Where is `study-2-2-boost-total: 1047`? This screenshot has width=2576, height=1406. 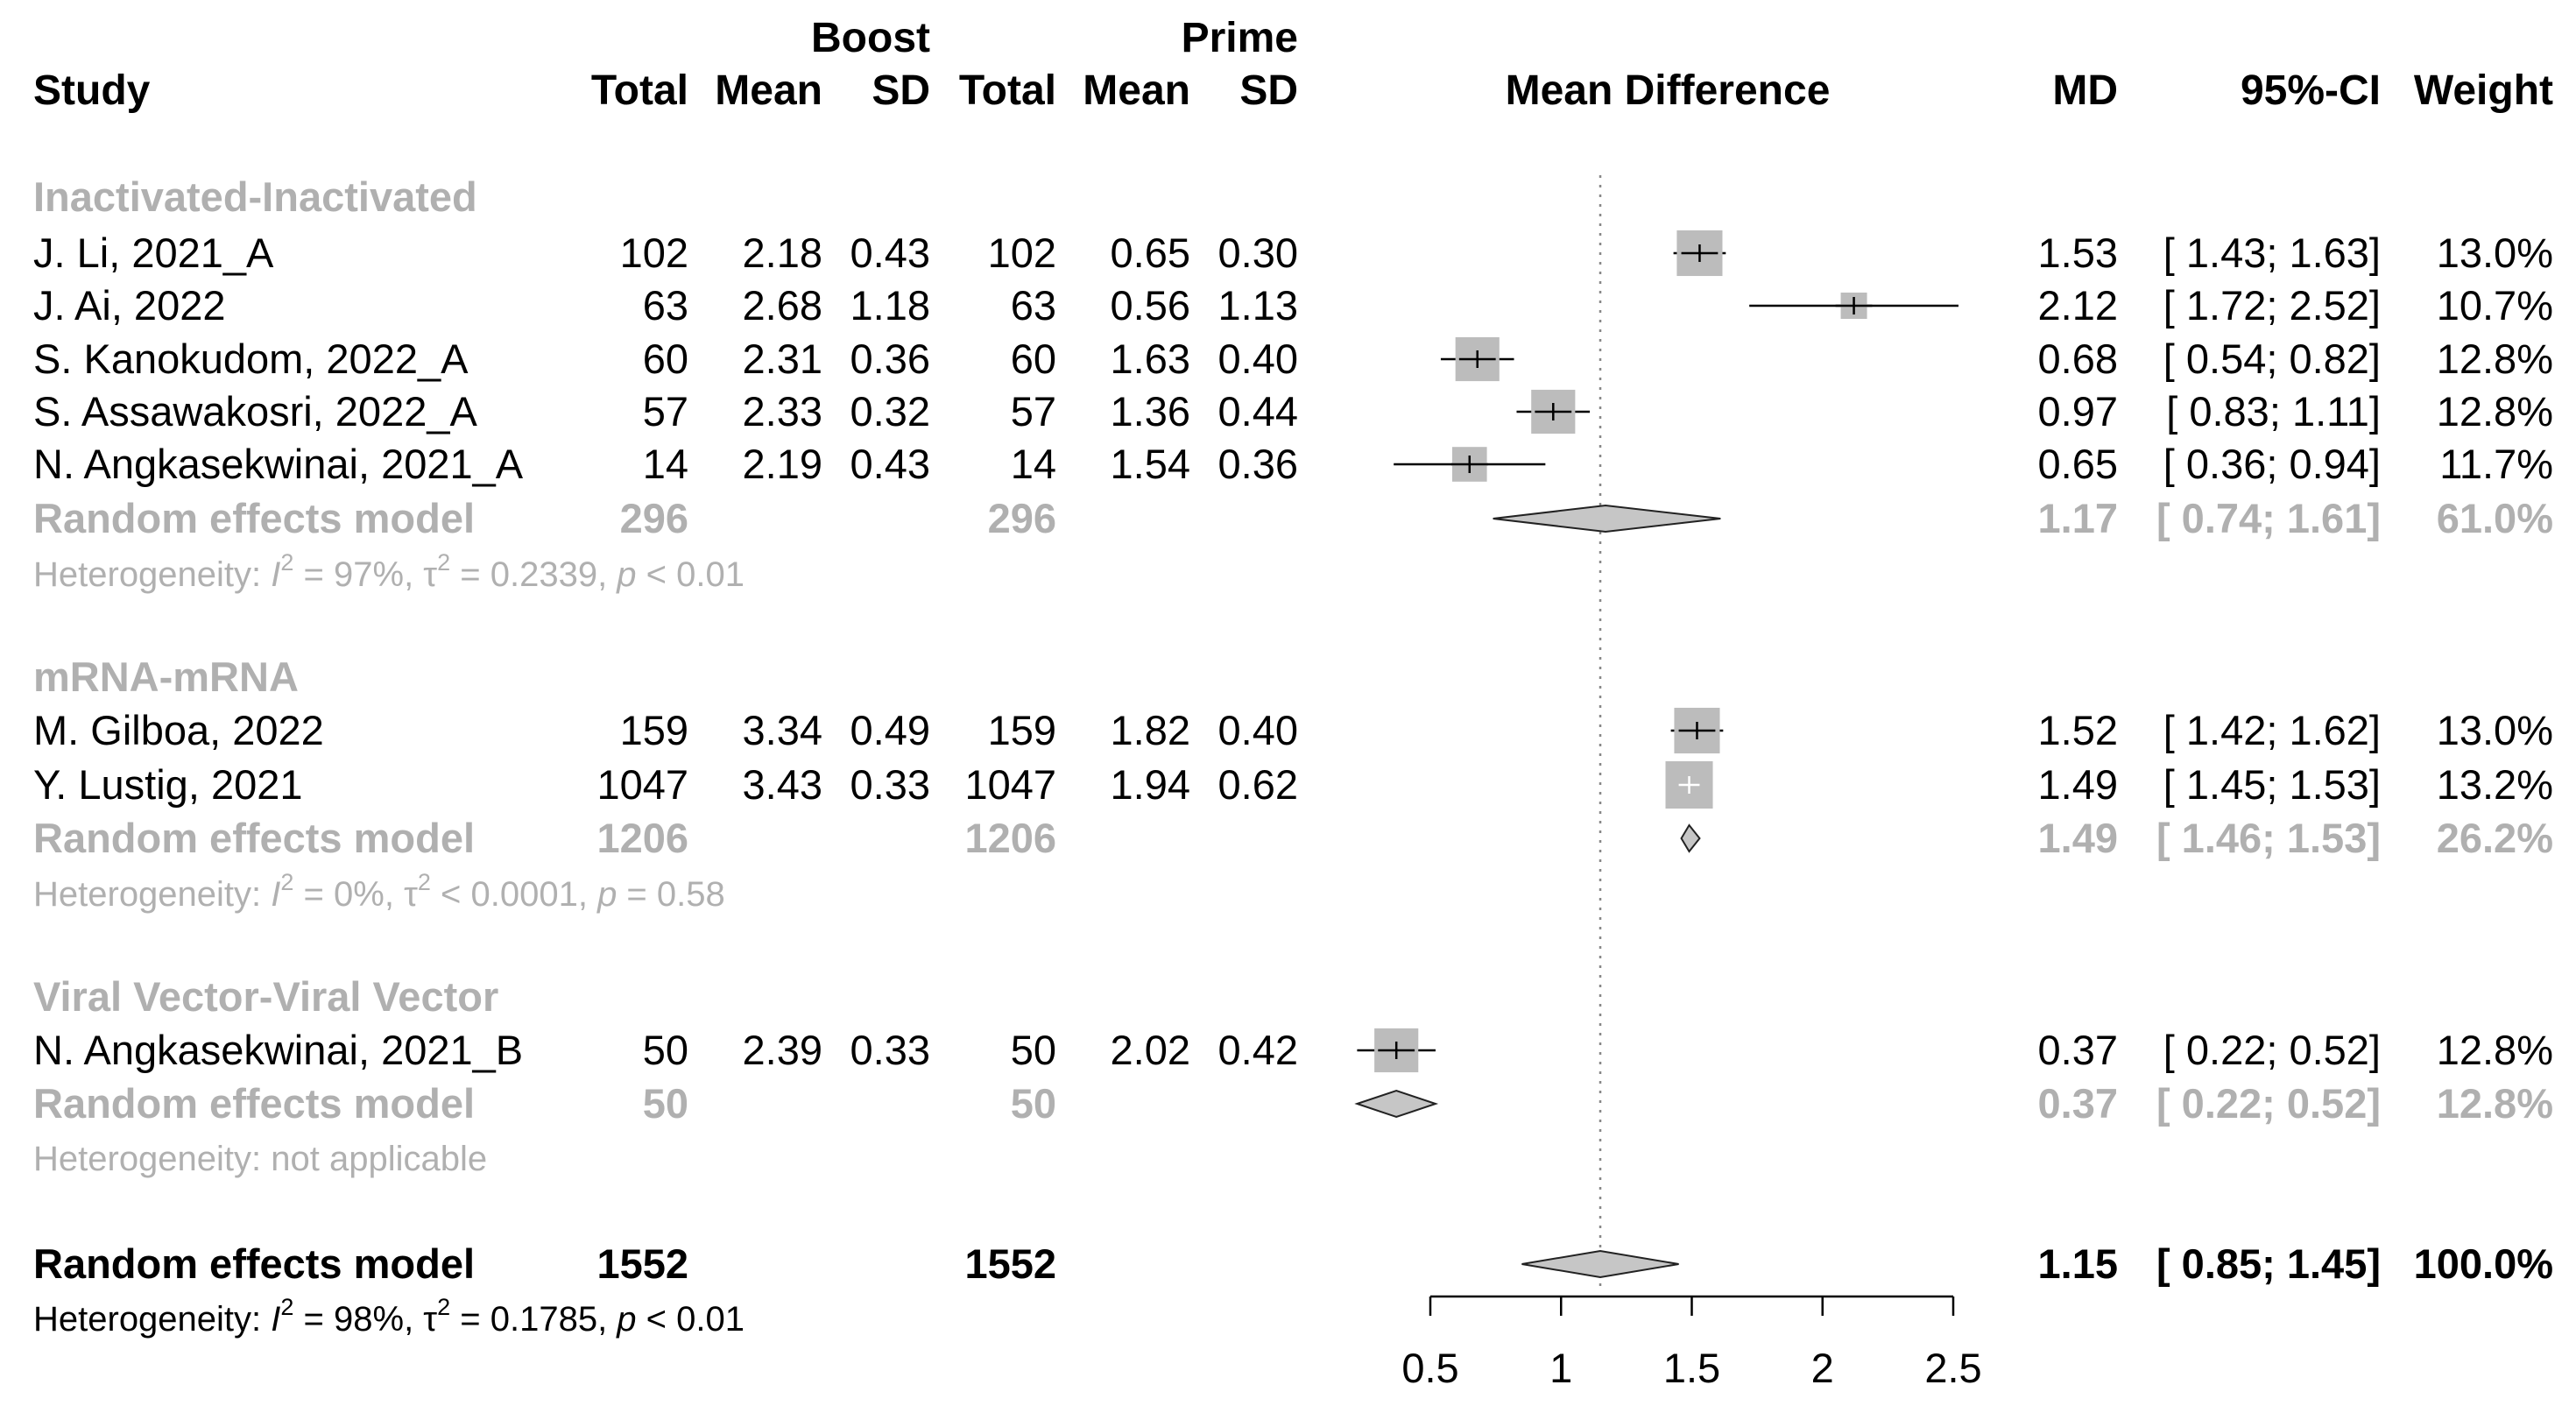
study-2-2-boost-total: 1047 is located at coordinates (642, 785).